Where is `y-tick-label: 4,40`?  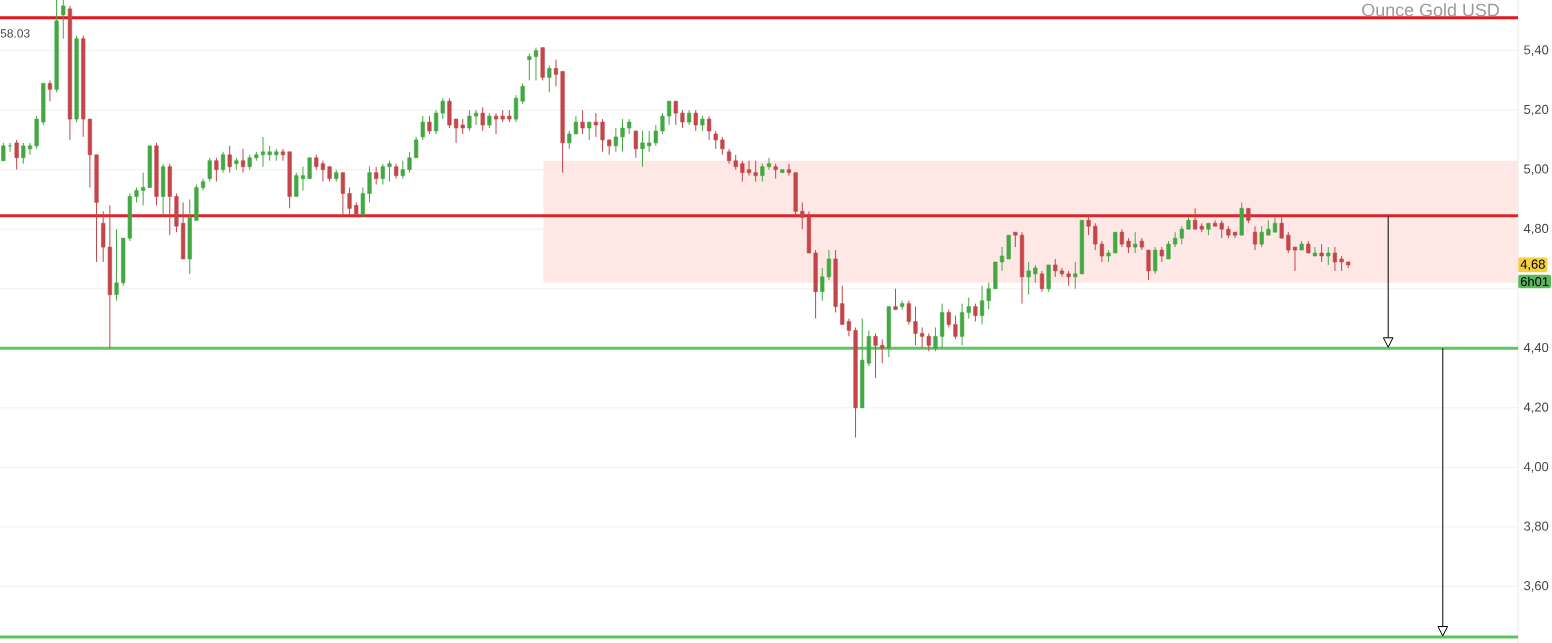
y-tick-label: 4,40 is located at coordinates (1536, 348).